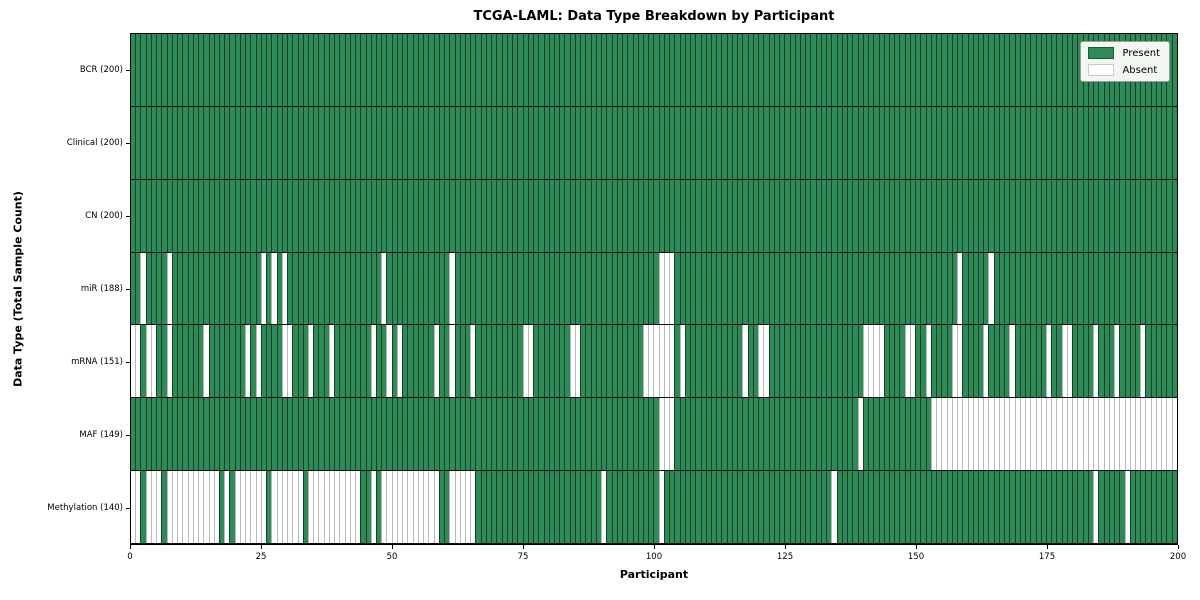  I want to click on x-tick-label: 75, so click(523, 557).